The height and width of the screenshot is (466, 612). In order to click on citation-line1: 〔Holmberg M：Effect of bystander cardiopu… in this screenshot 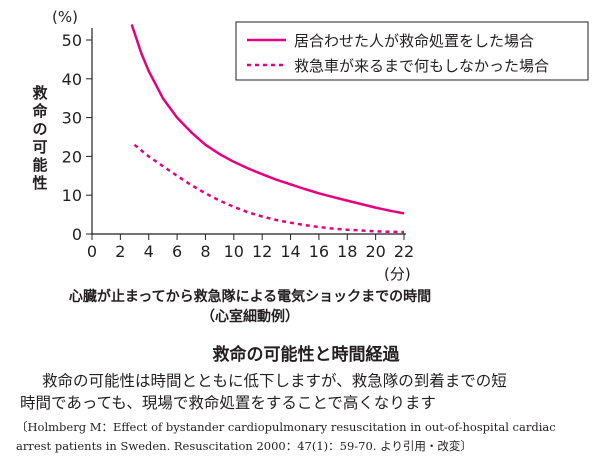, I will do `click(286, 427)`.